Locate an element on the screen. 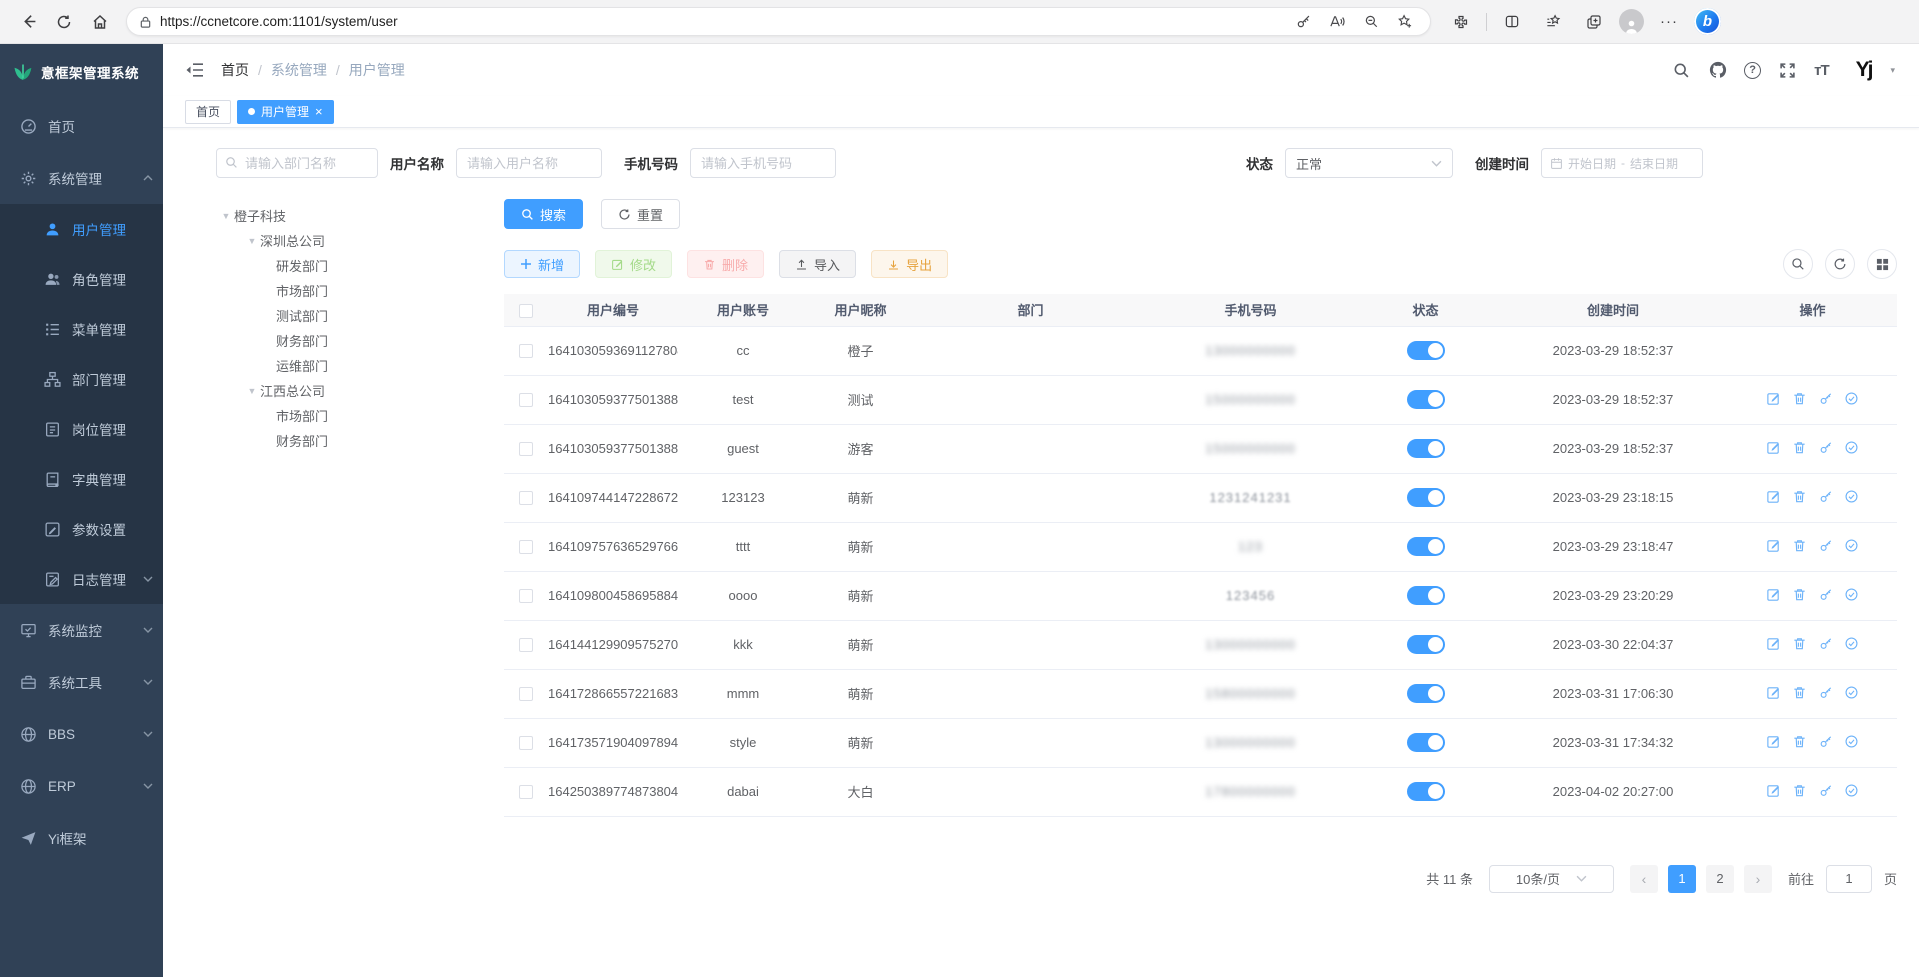 This screenshot has width=1919, height=977. sidebar-item: 岗位管理 is located at coordinates (81, 429).